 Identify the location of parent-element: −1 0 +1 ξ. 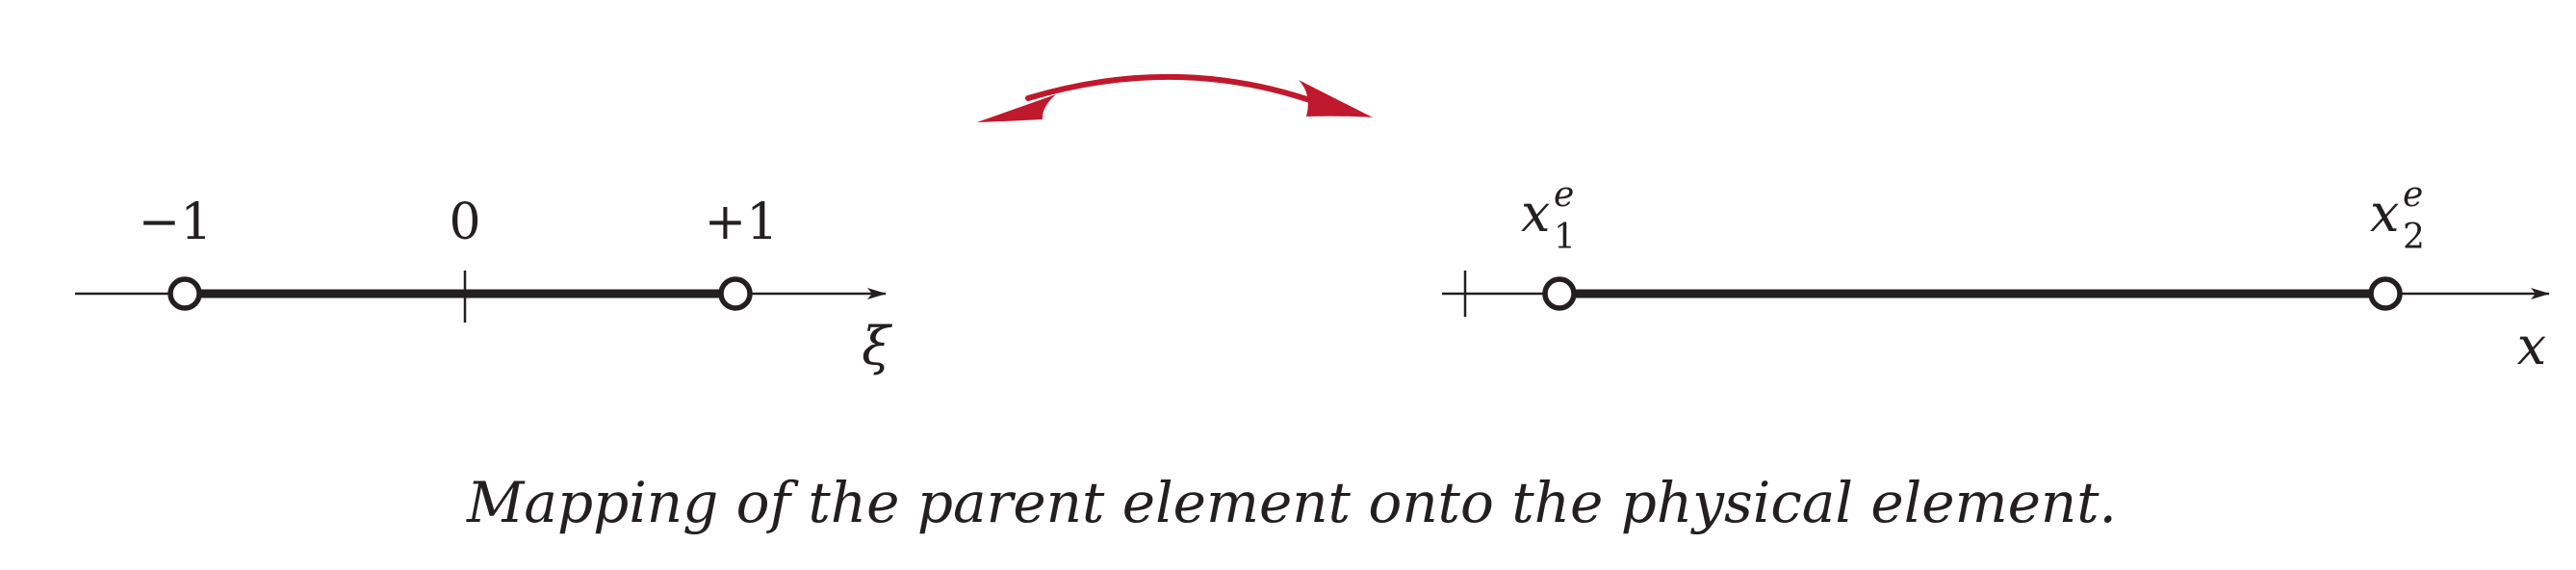
(484, 285).